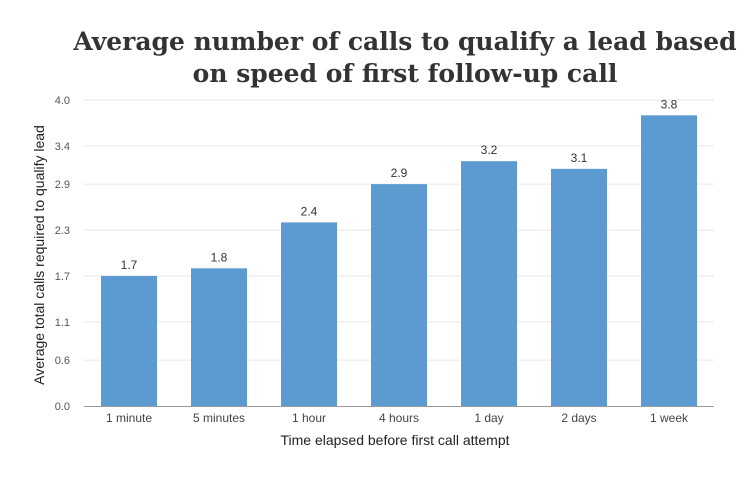 The width and height of the screenshot is (750, 480). What do you see at coordinates (62, 231) in the screenshot?
I see `y-tick-label: 2.3` at bounding box center [62, 231].